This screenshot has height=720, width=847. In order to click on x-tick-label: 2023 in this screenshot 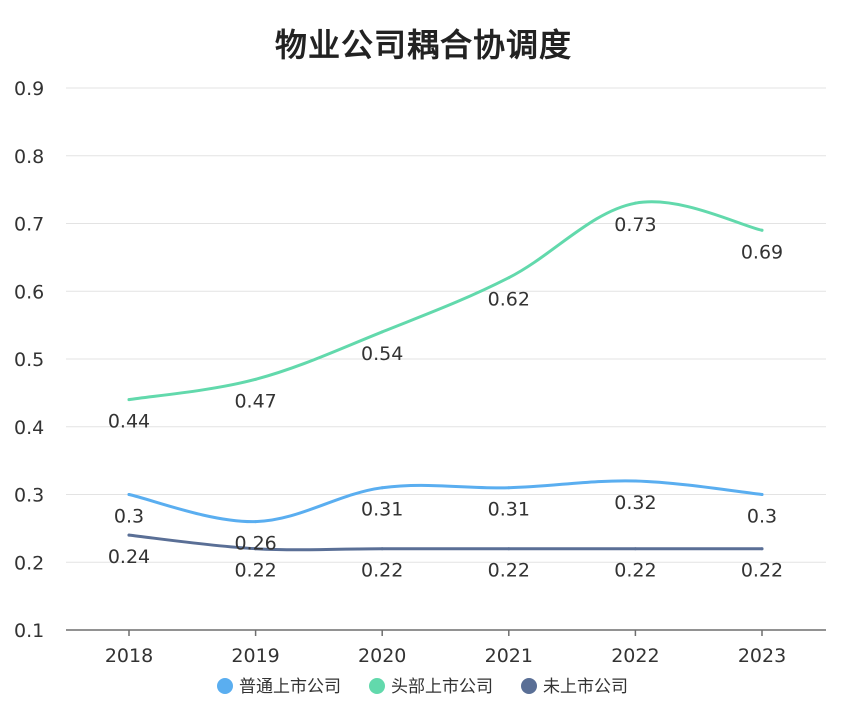, I will do `click(762, 656)`.